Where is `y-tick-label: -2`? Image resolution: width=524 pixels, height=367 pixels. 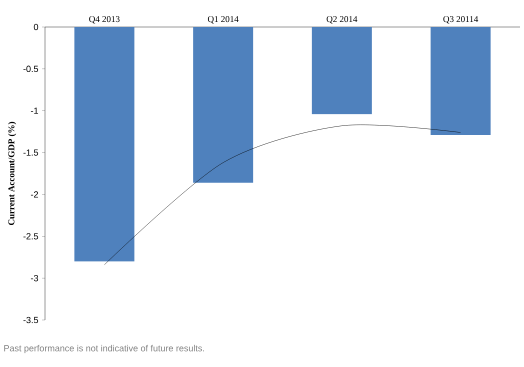
y-tick-label: -2 is located at coordinates (34, 194).